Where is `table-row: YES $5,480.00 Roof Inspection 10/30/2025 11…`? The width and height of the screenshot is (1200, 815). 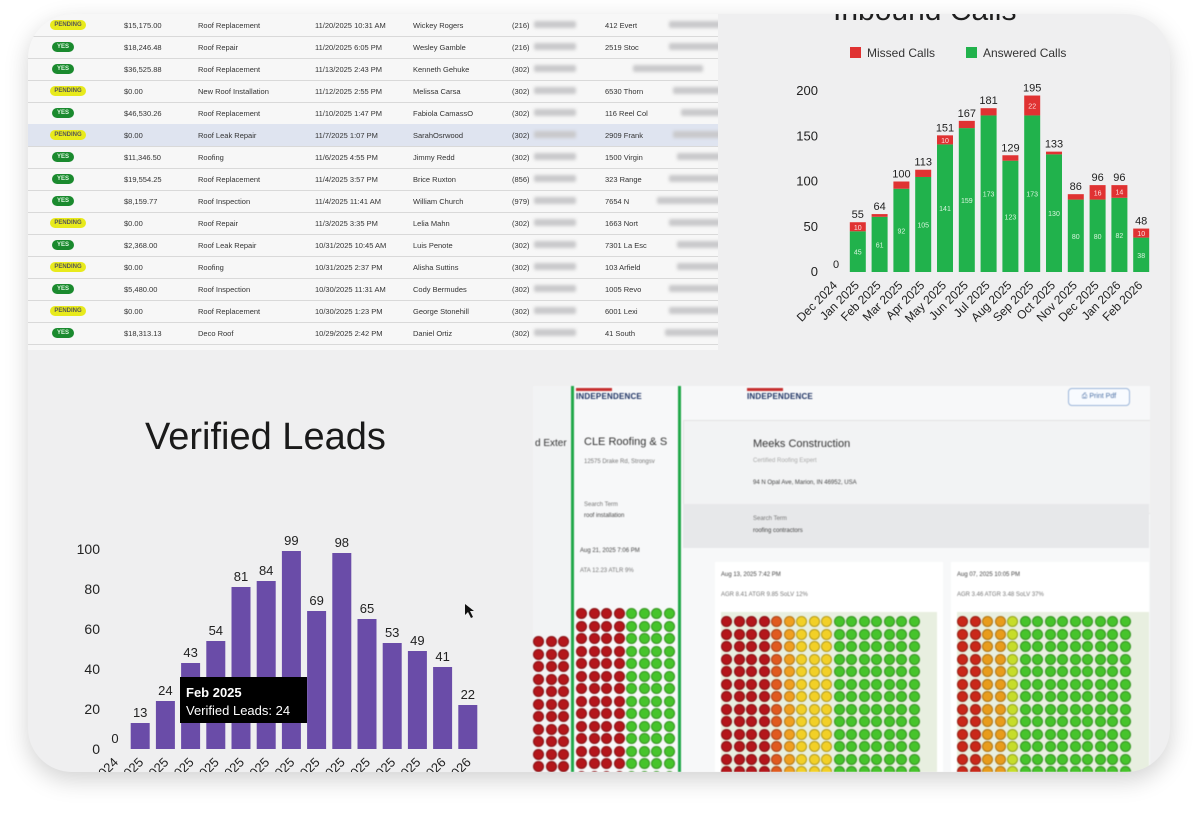 table-row: YES $5,480.00 Roof Inspection 10/30/2025 11… is located at coordinates (373, 289).